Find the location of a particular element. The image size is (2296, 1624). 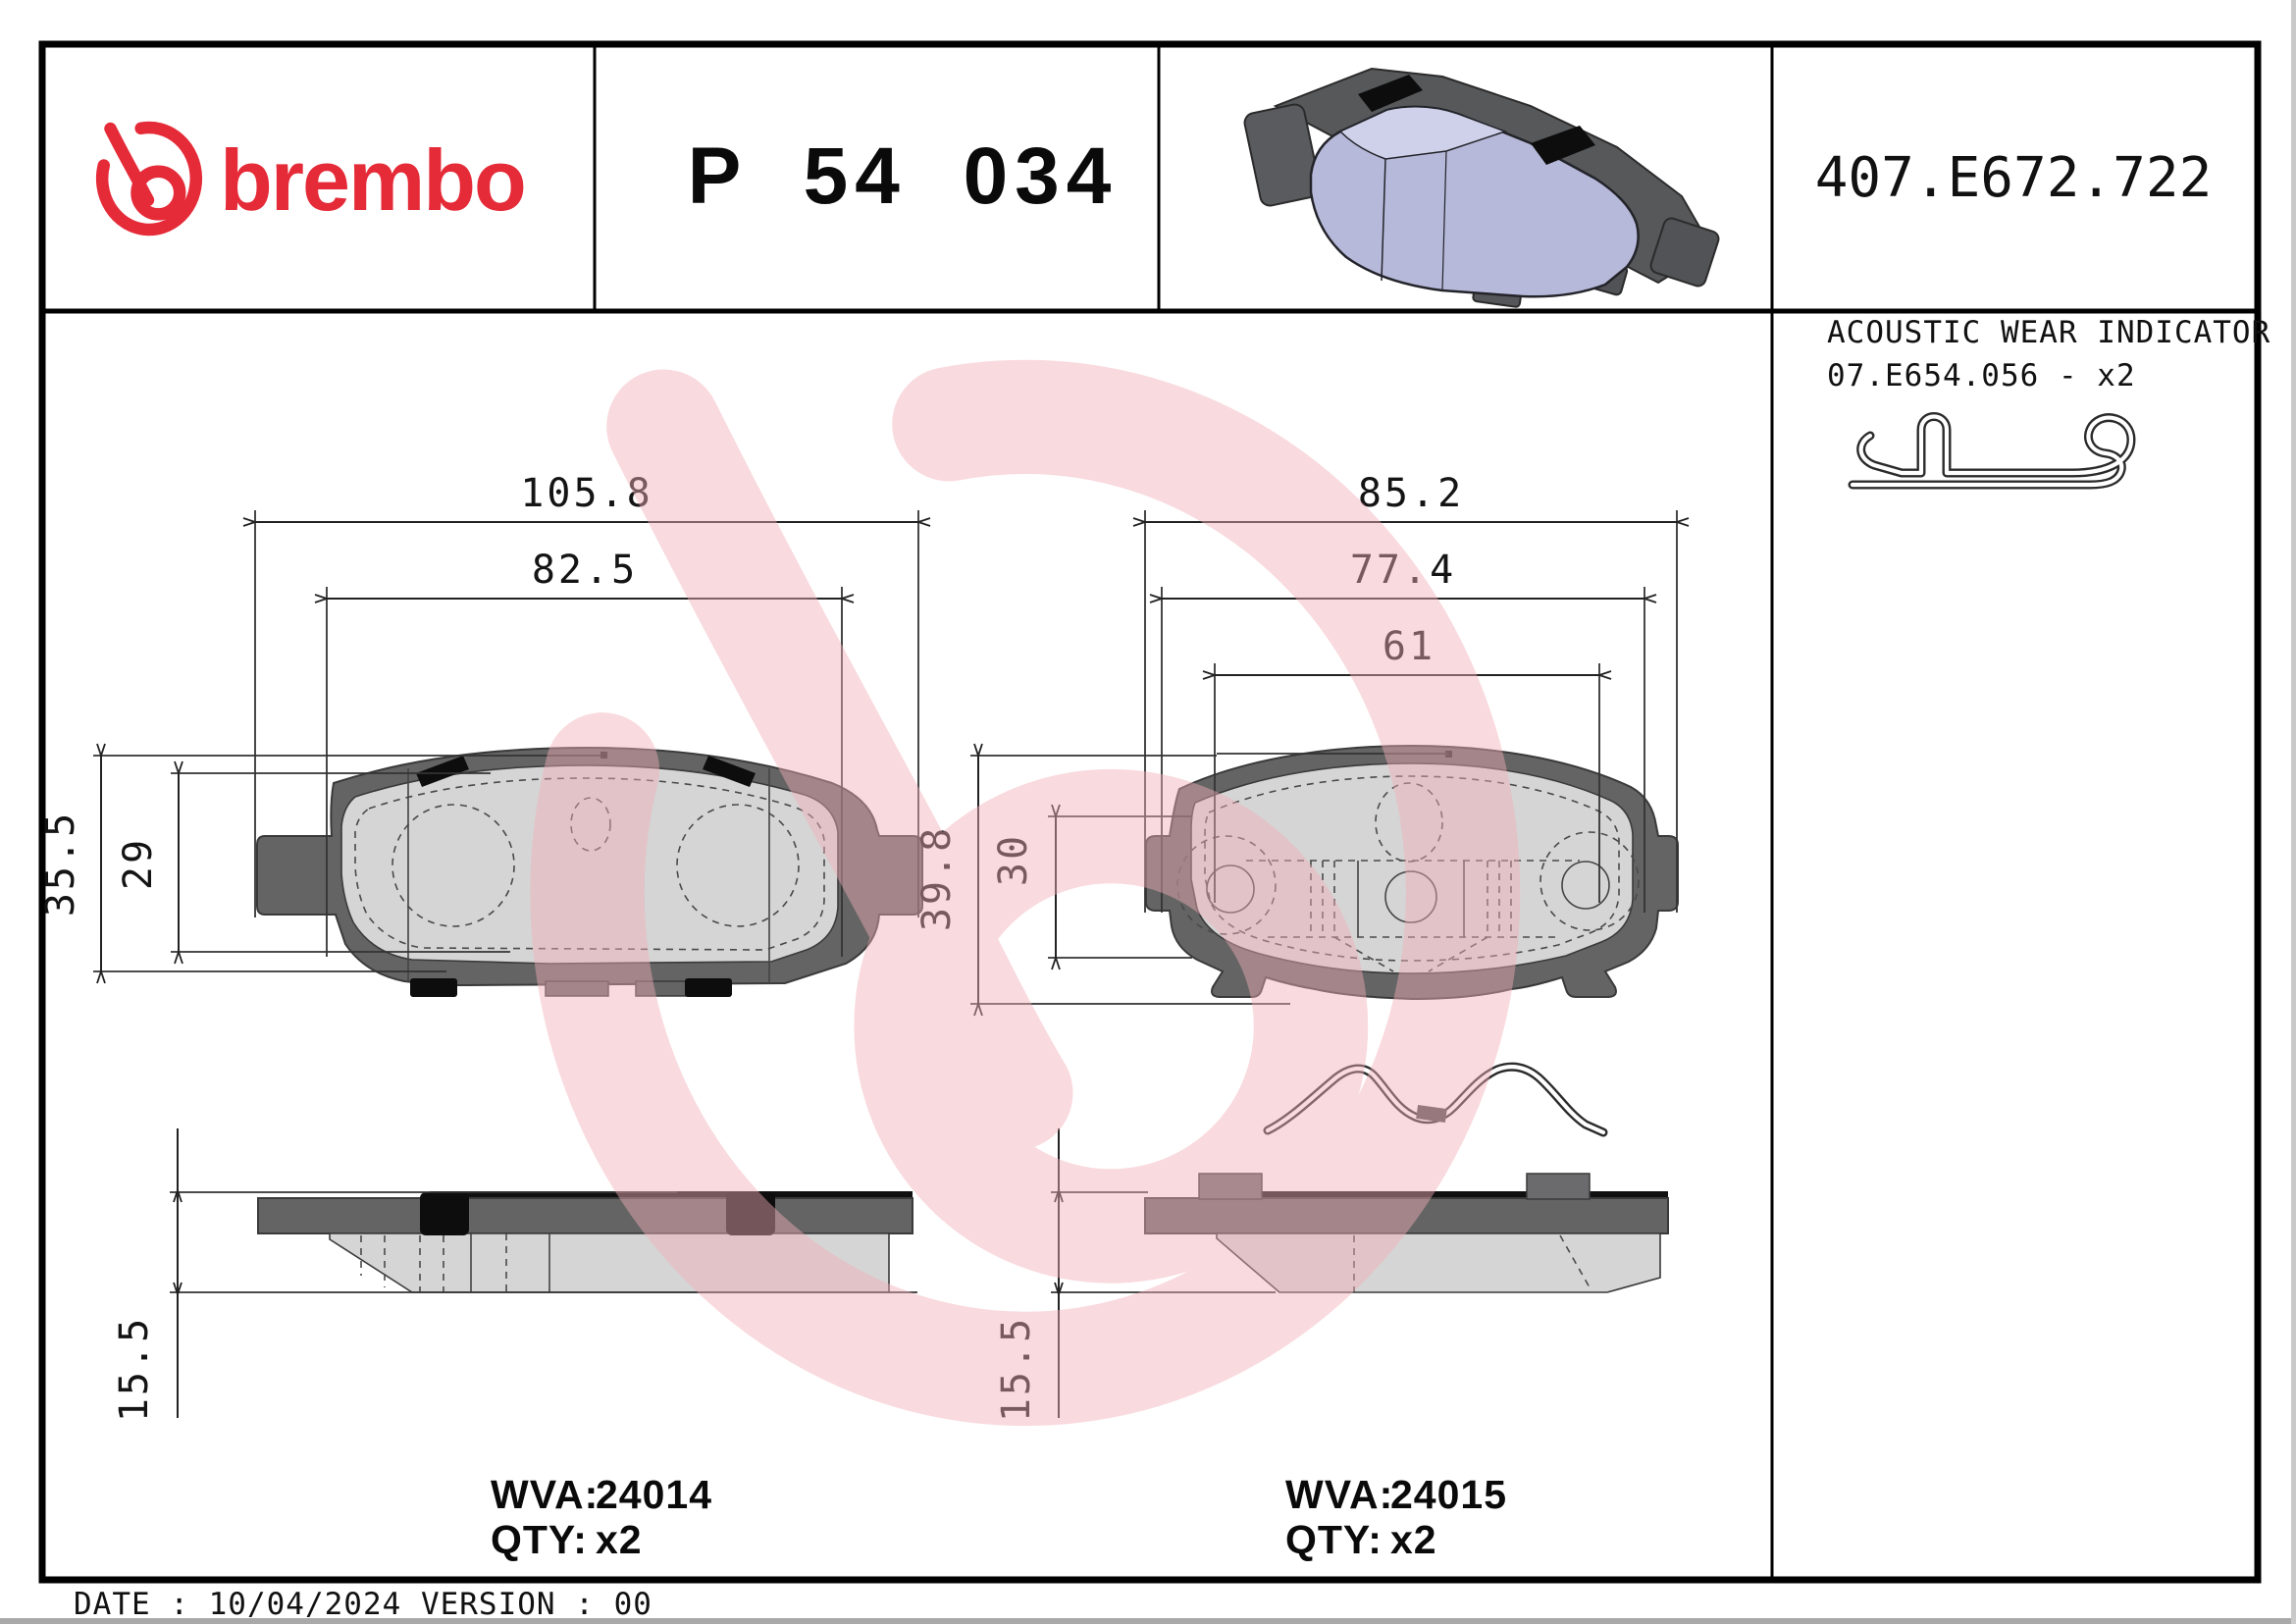

catalog-code: 407.E672.722 is located at coordinates (2014, 178).